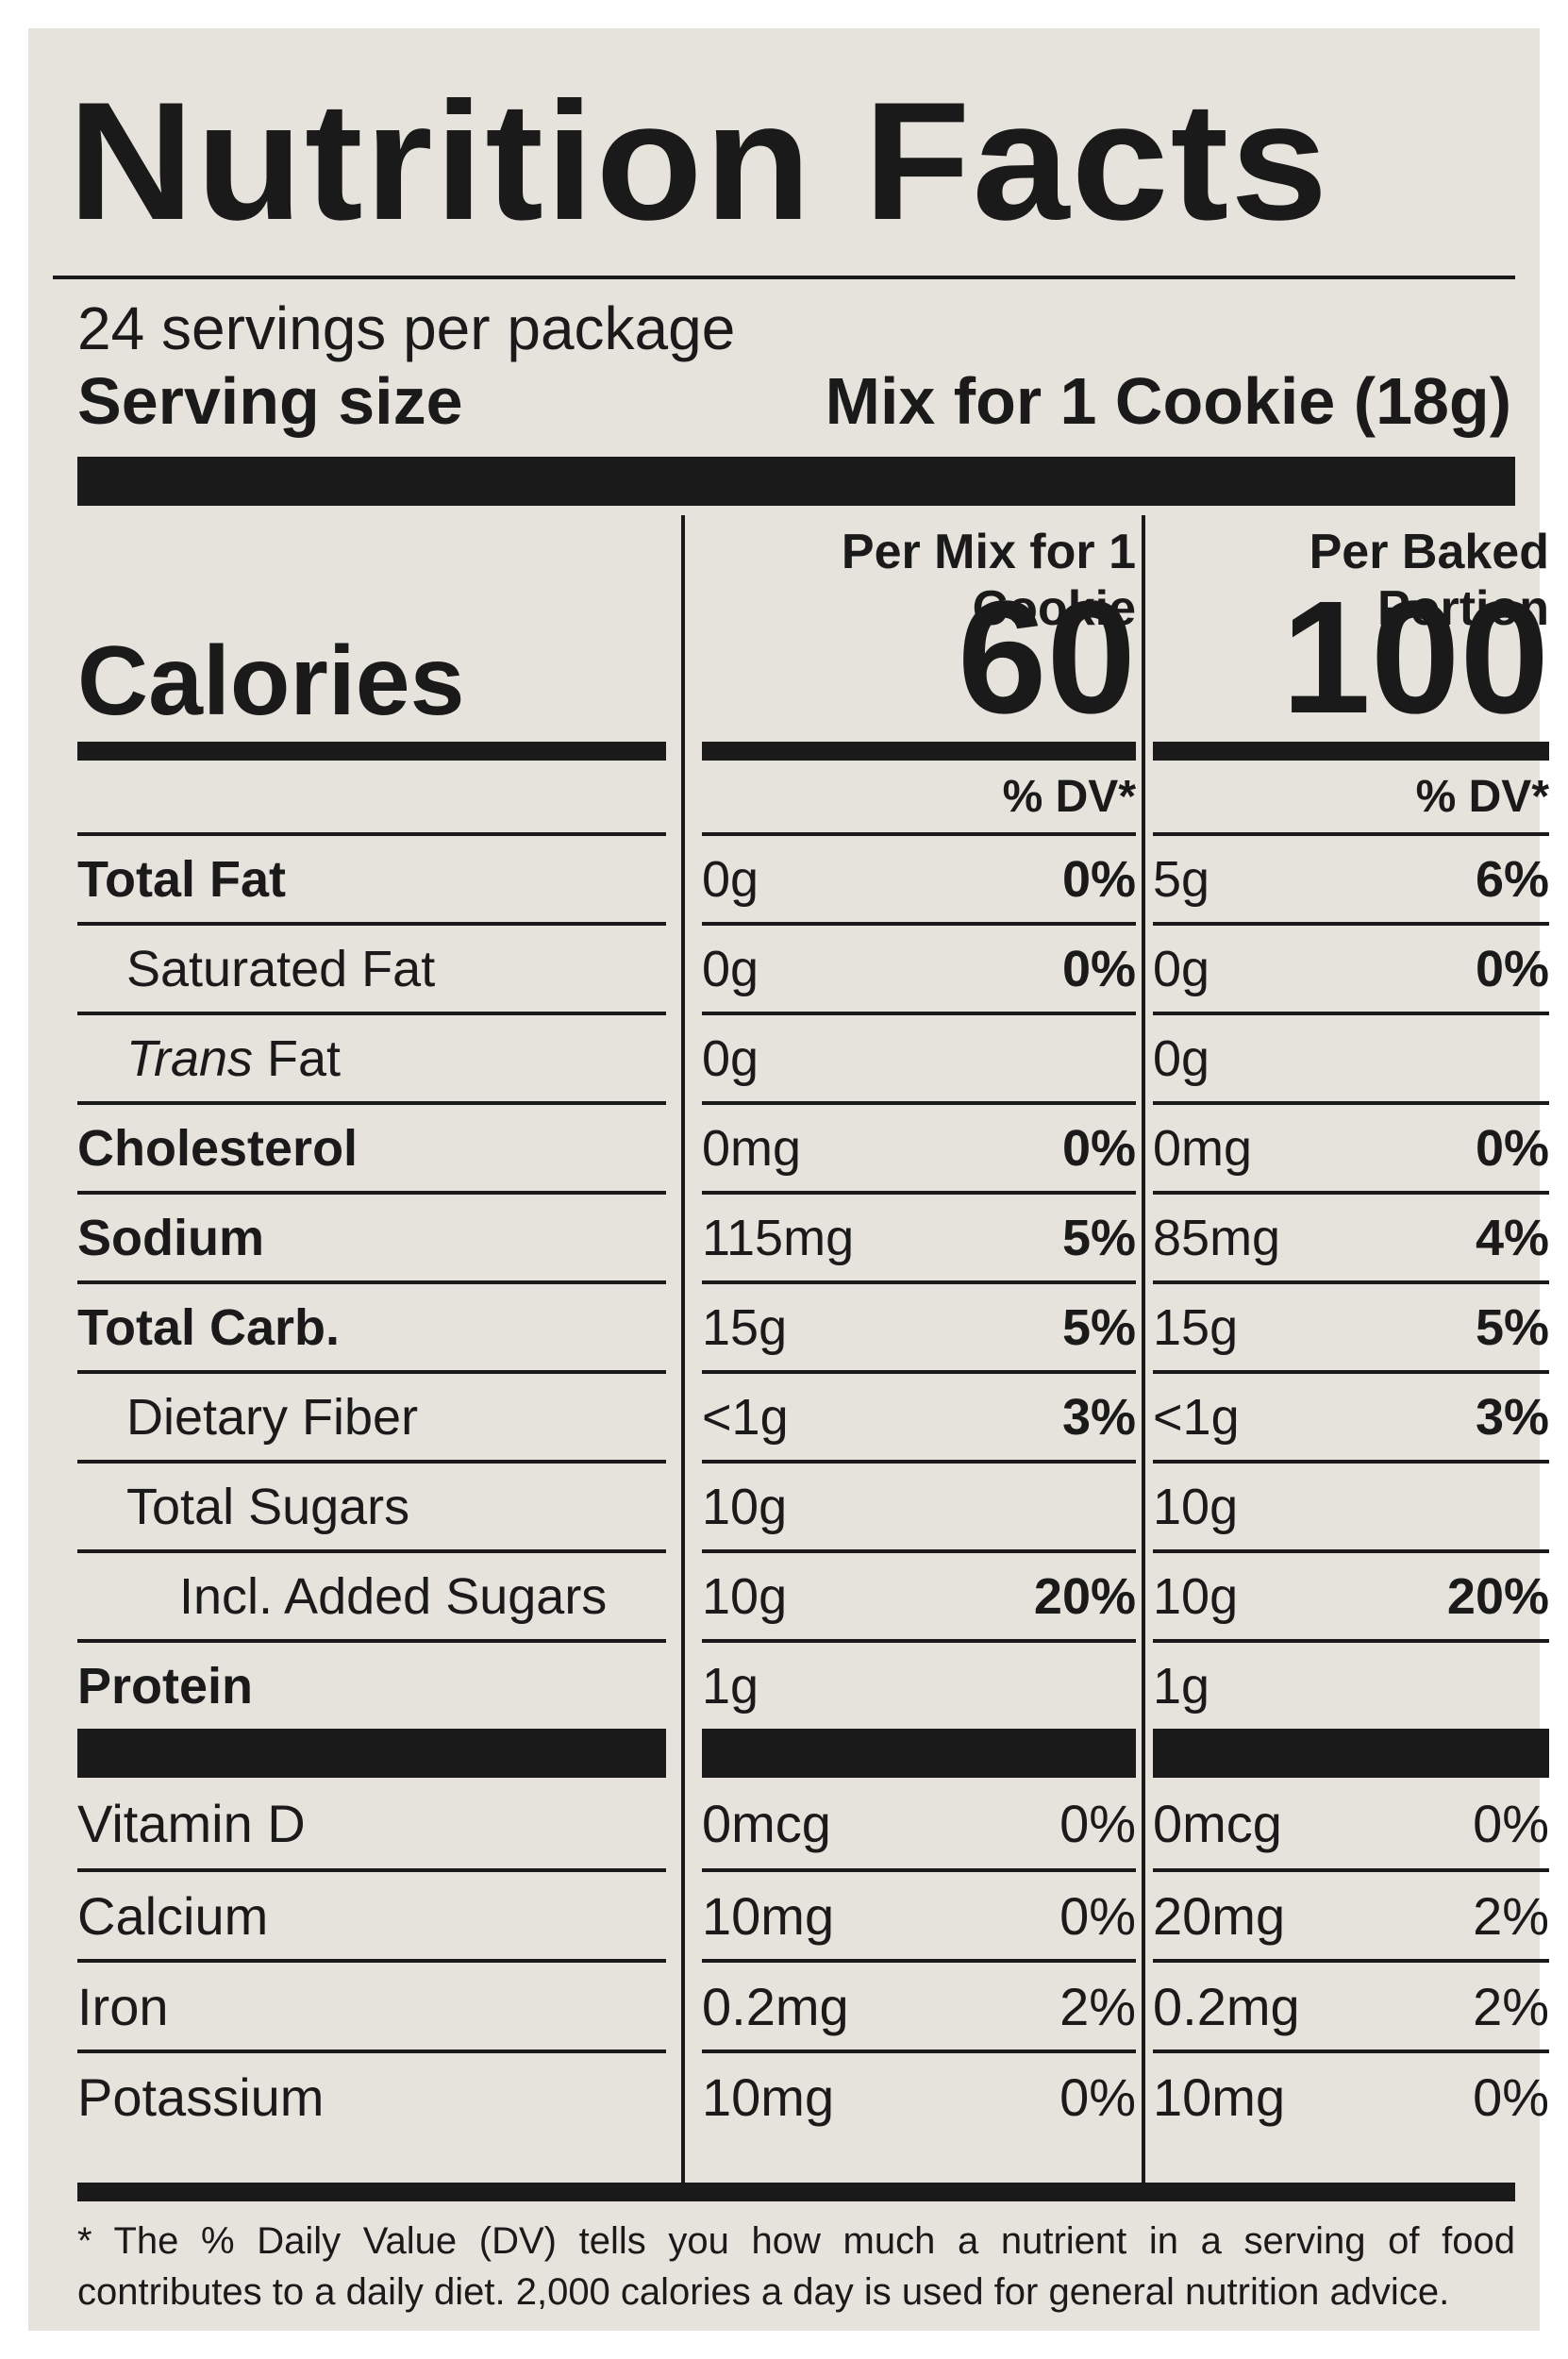  I want to click on label-title: Nutrition Facts, so click(699, 161).